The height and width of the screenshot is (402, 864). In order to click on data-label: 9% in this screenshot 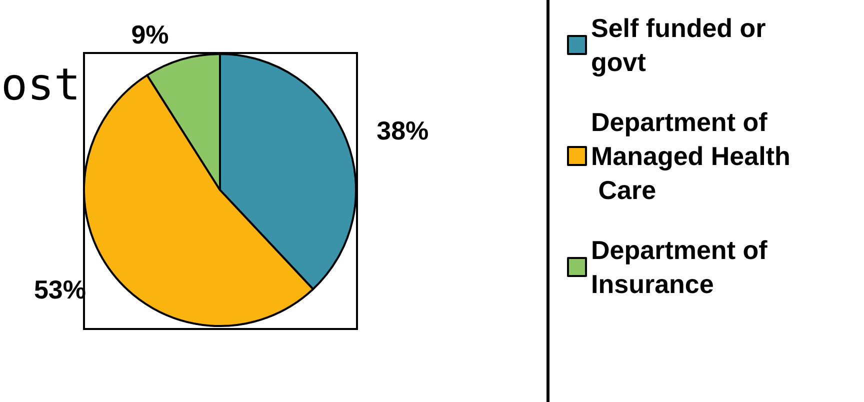, I will do `click(150, 34)`.